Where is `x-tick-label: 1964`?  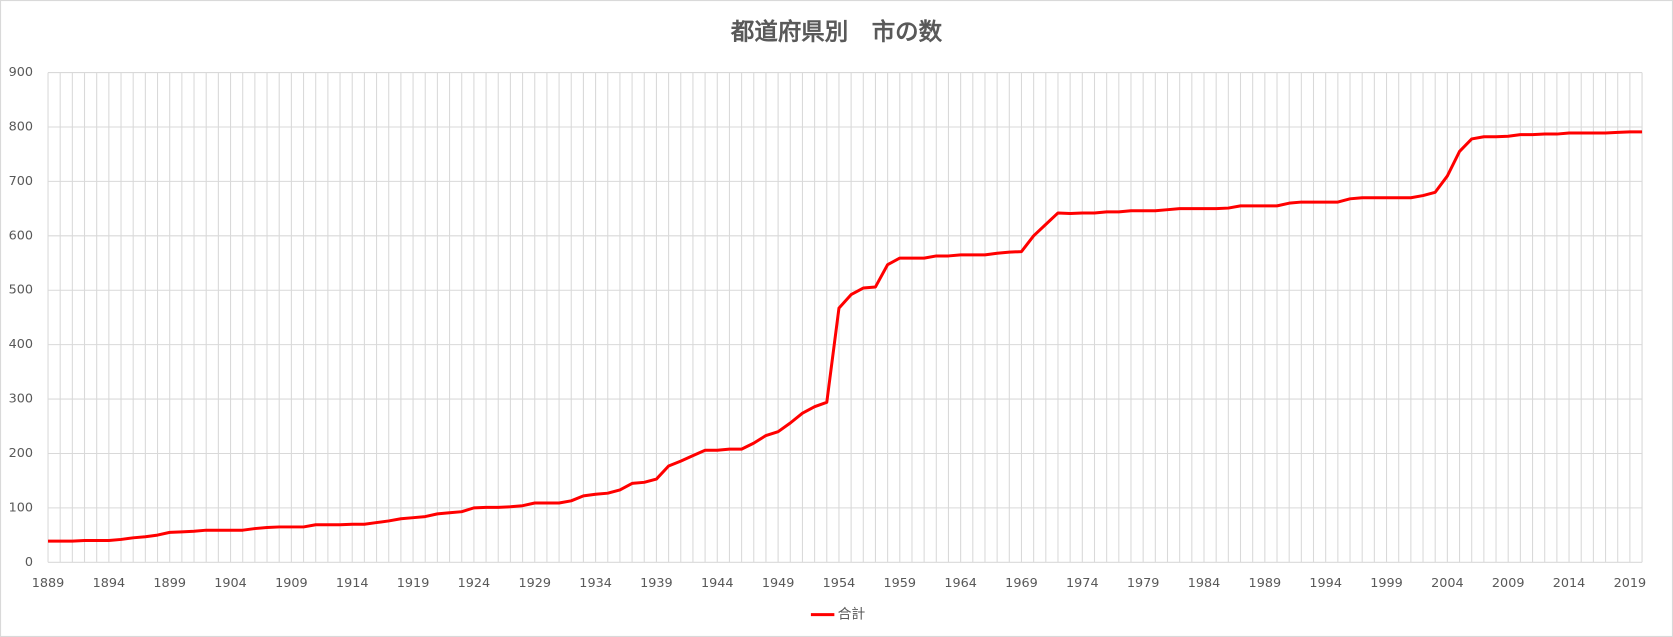
x-tick-label: 1964 is located at coordinates (960, 583).